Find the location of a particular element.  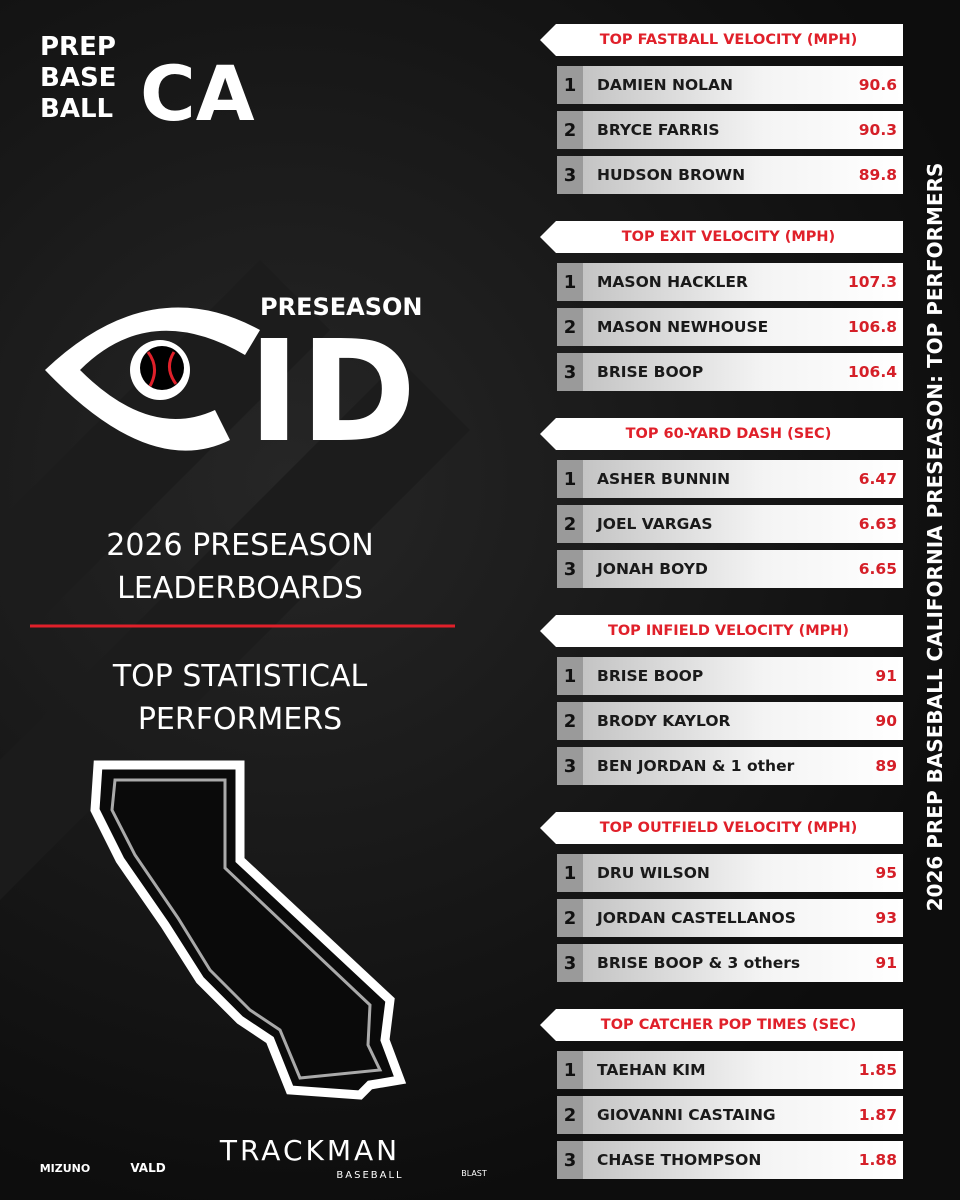

player-name: HUDSON BROWN is located at coordinates (671, 175).